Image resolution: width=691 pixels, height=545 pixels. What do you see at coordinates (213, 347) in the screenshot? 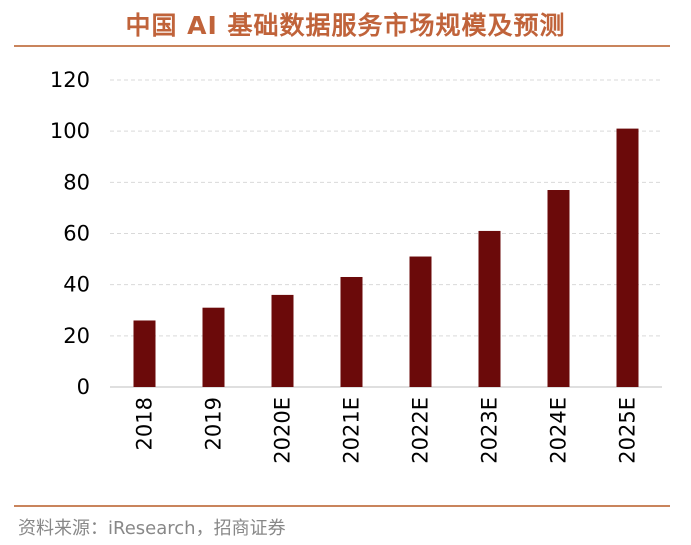
I see `bar-2019` at bounding box center [213, 347].